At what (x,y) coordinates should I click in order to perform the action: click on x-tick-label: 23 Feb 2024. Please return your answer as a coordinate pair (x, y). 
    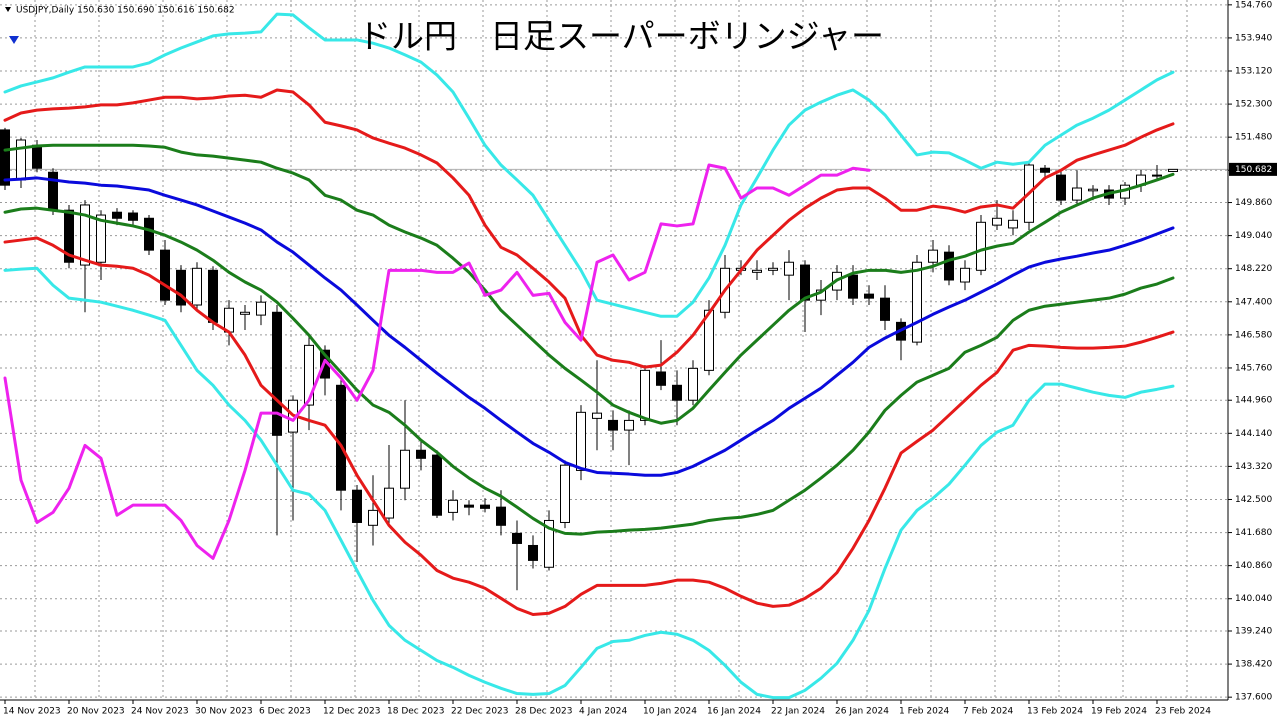
    Looking at the image, I should click on (1183, 712).